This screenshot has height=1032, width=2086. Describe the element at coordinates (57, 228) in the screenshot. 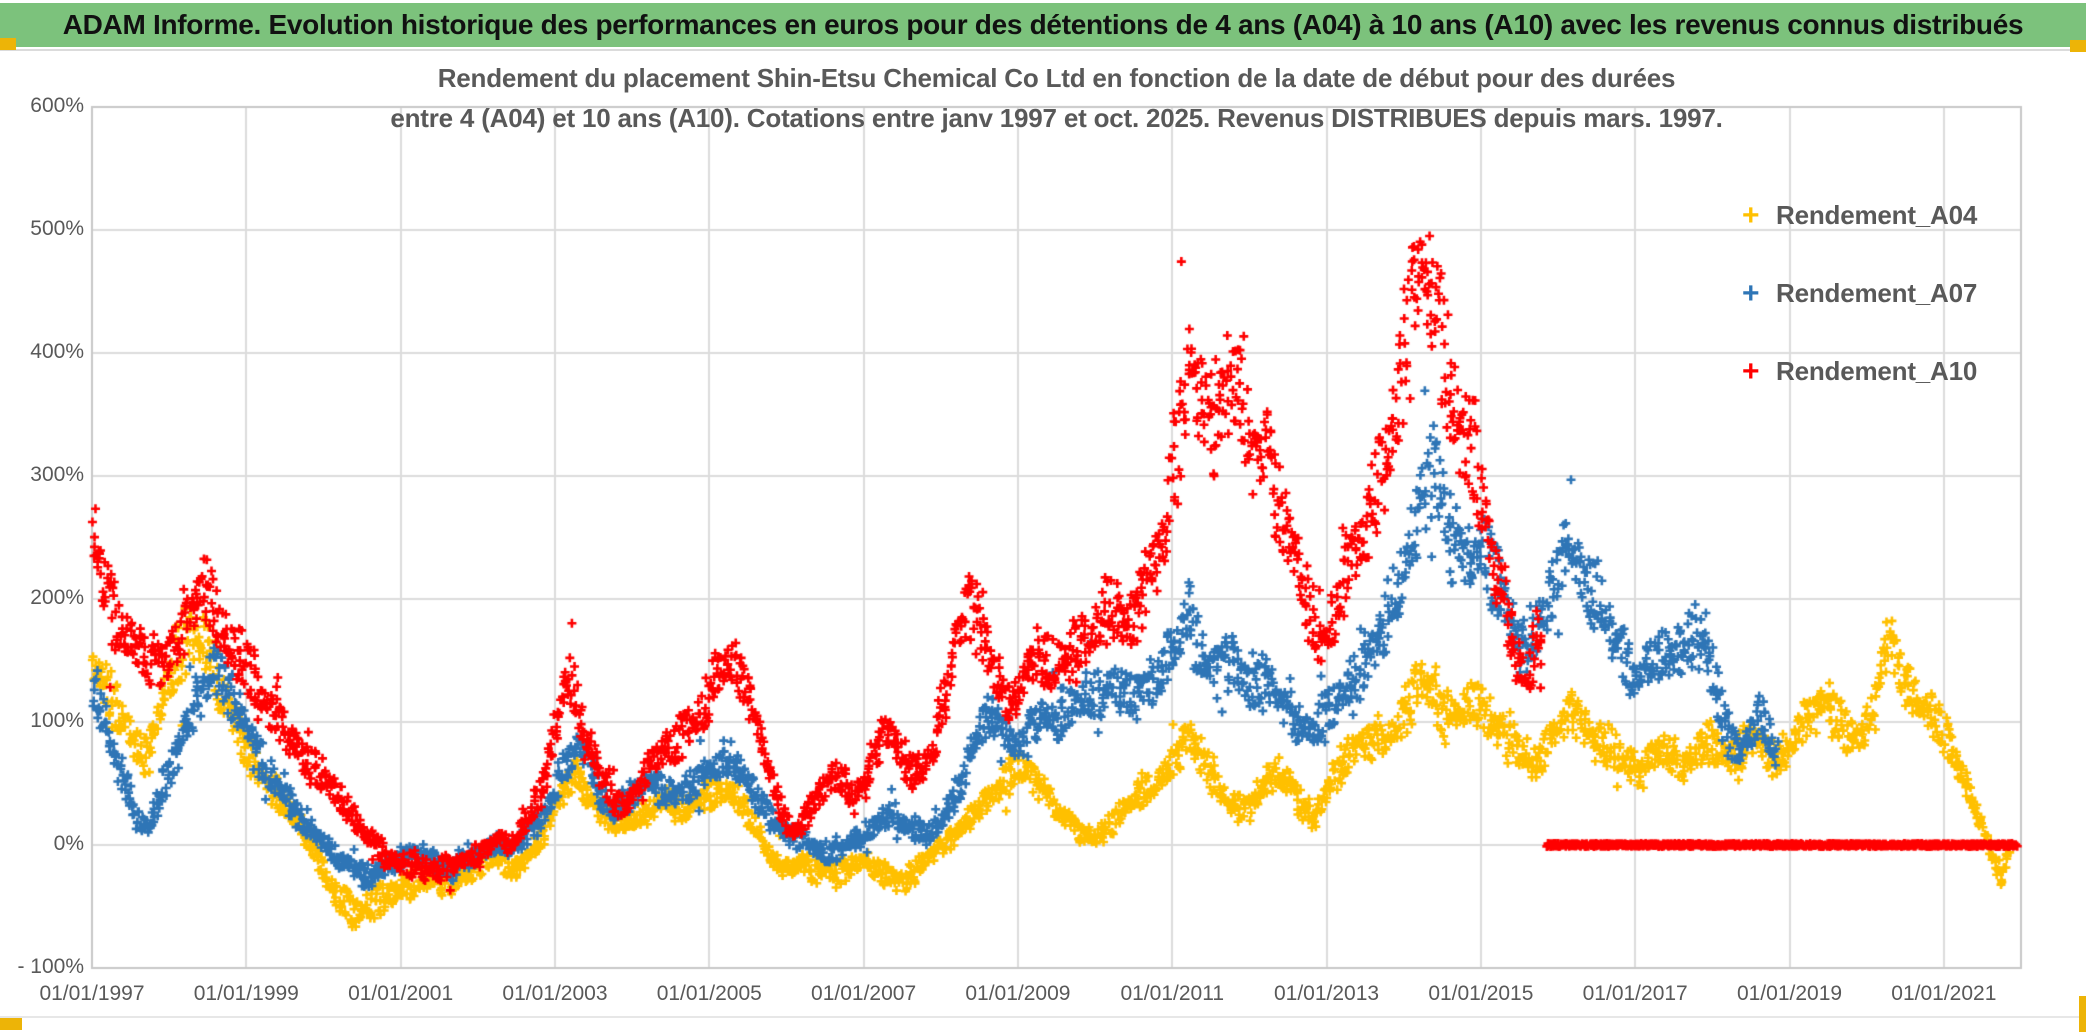

I see `y-tick-label: 500%` at that location.